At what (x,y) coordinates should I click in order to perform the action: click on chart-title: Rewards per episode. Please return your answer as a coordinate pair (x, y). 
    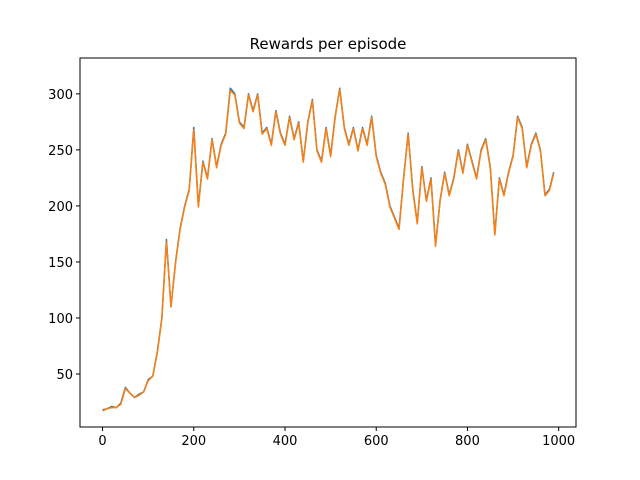
    Looking at the image, I should click on (328, 44).